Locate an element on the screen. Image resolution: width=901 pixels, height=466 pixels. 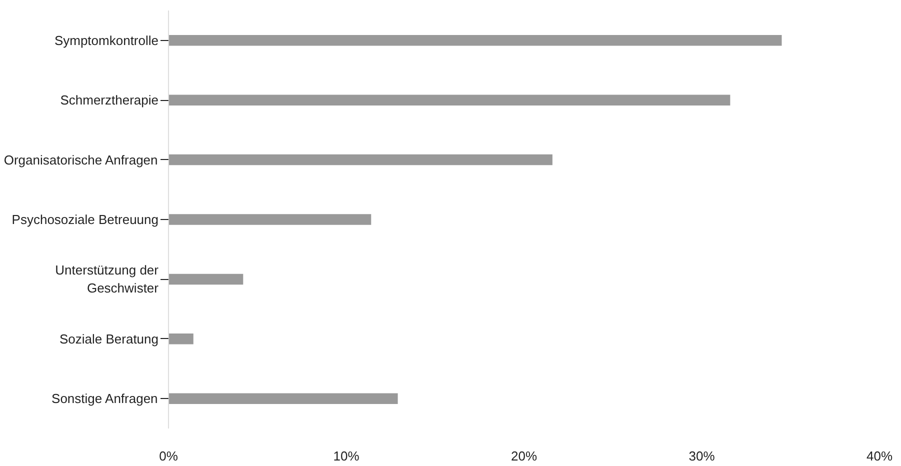
x-tick-label: 30% is located at coordinates (702, 456).